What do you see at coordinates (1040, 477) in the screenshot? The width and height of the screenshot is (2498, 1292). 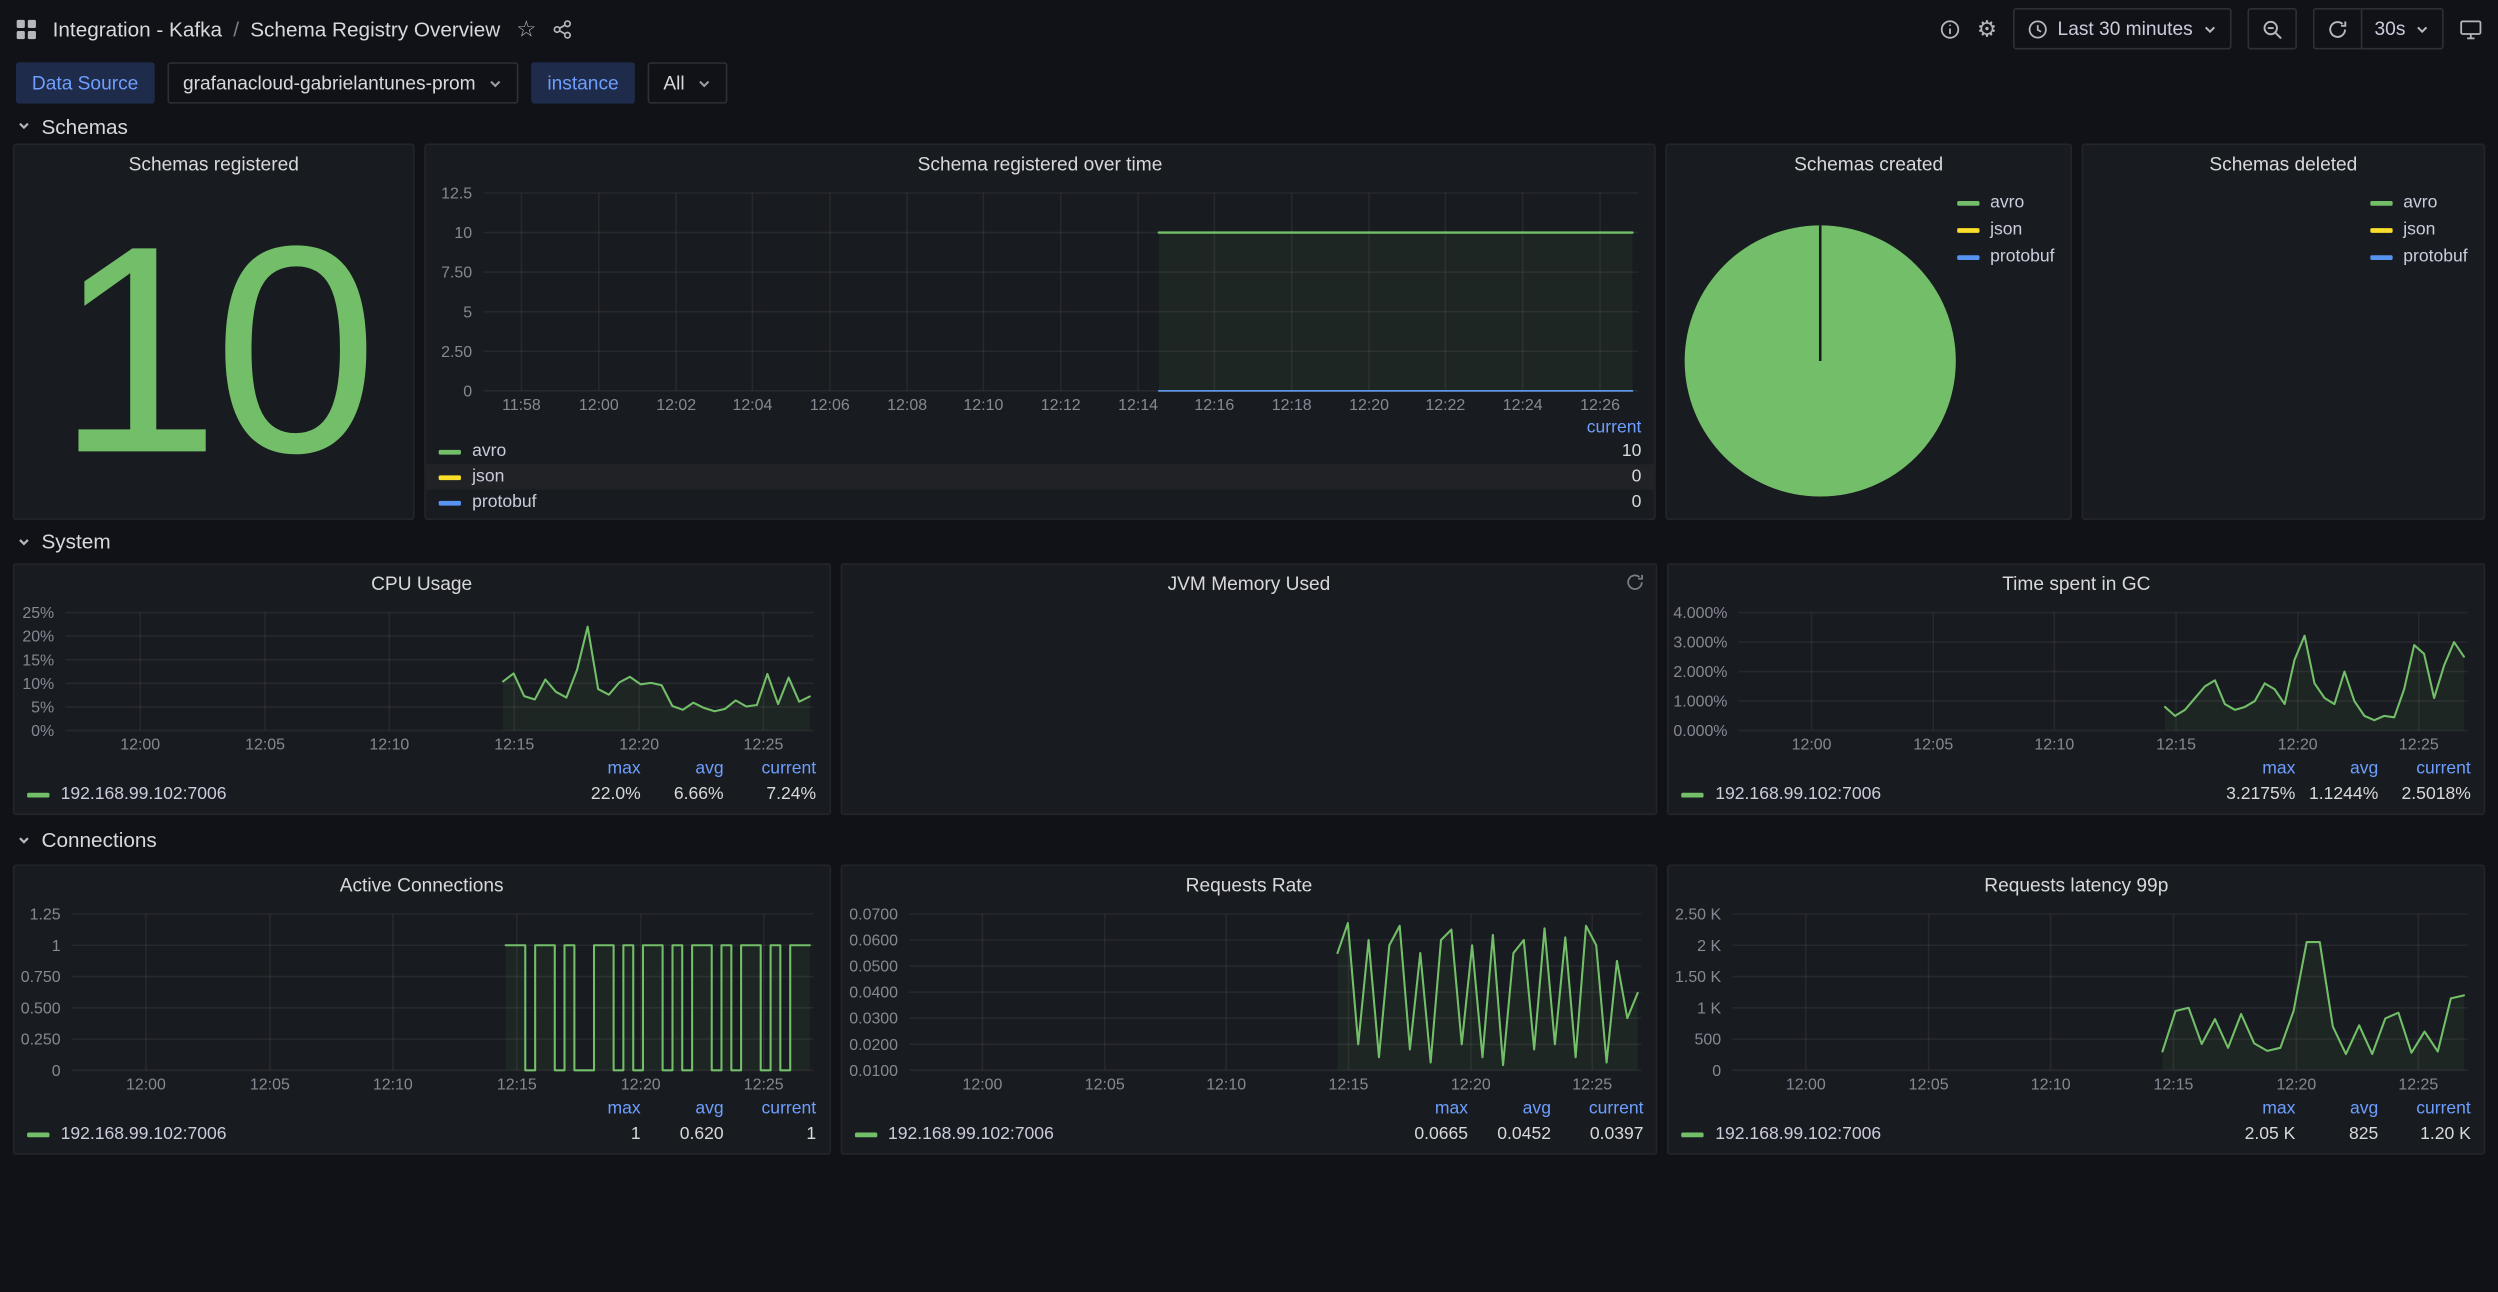 I see `legend-row-json: json 0` at bounding box center [1040, 477].